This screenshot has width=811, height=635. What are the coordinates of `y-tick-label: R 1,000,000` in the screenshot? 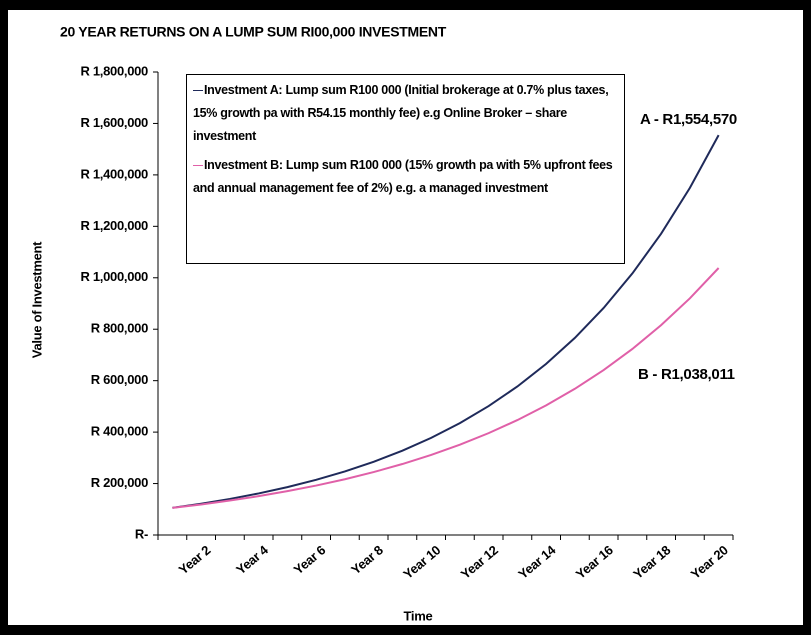 It's located at (114, 276).